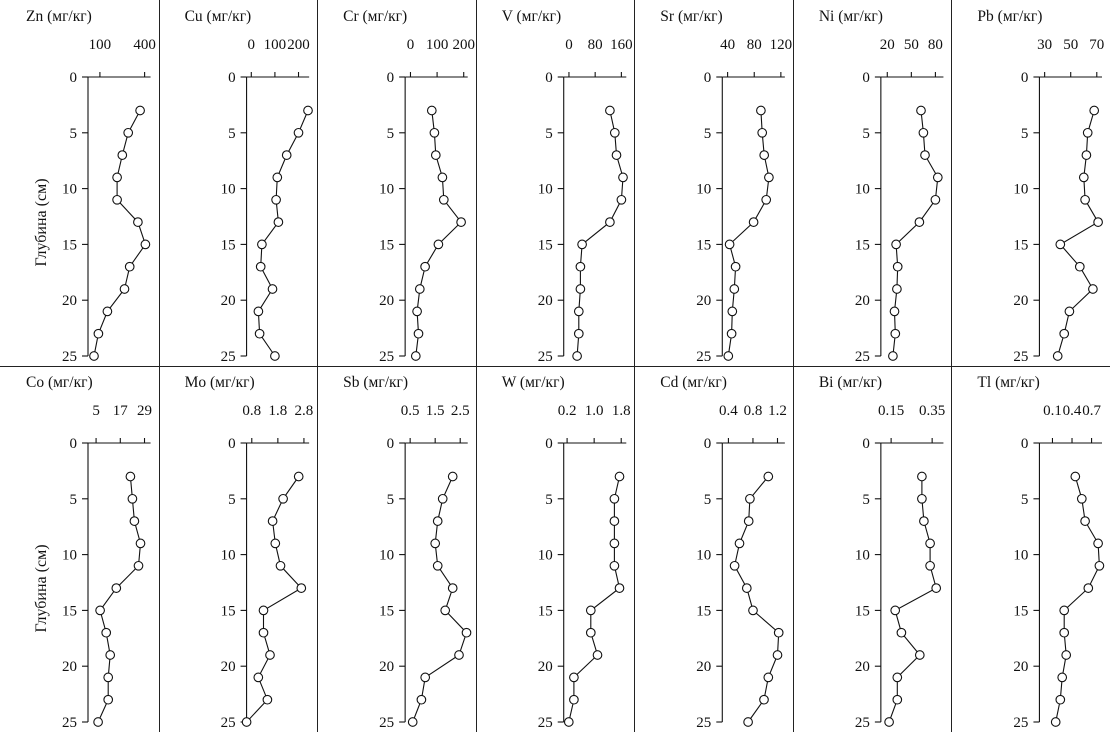 The height and width of the screenshot is (732, 1110). I want to click on panel-ni: Ni (мг/кг) 20 50 80 0 5 10 15 20 25, so click(881, 186).